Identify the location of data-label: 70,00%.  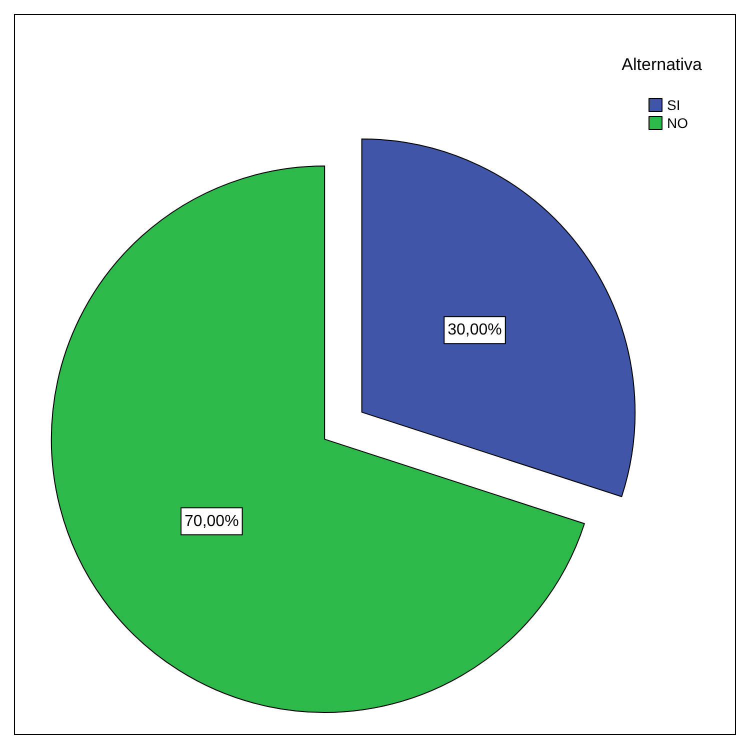
(211, 521).